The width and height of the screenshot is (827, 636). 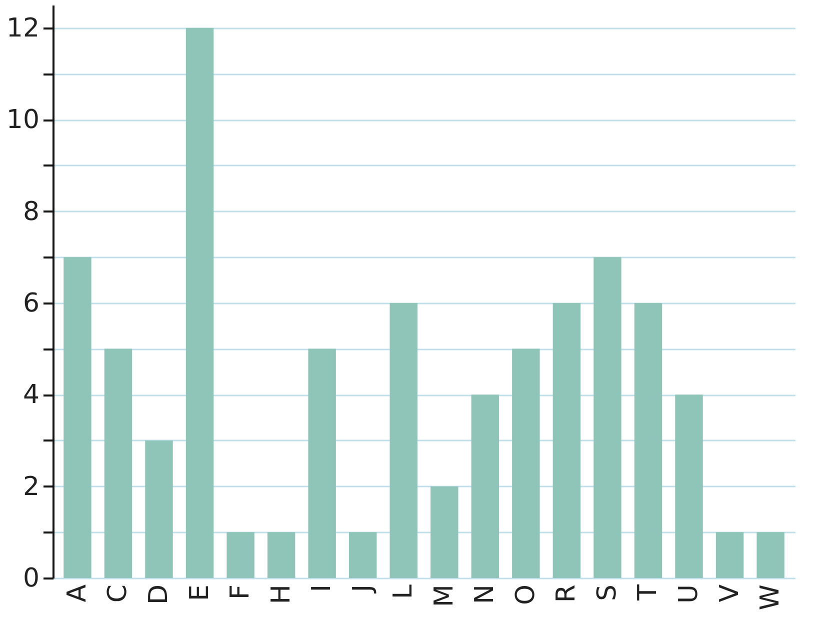 I want to click on x-tick-label: O, so click(x=525, y=594).